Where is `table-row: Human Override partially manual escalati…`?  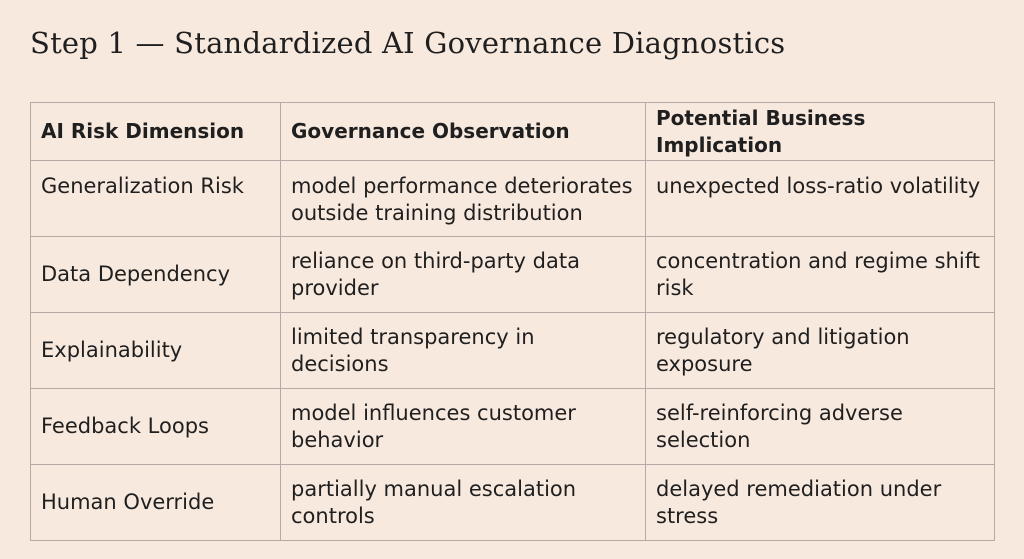
table-row: Human Override partially manual escalati… is located at coordinates (512, 502).